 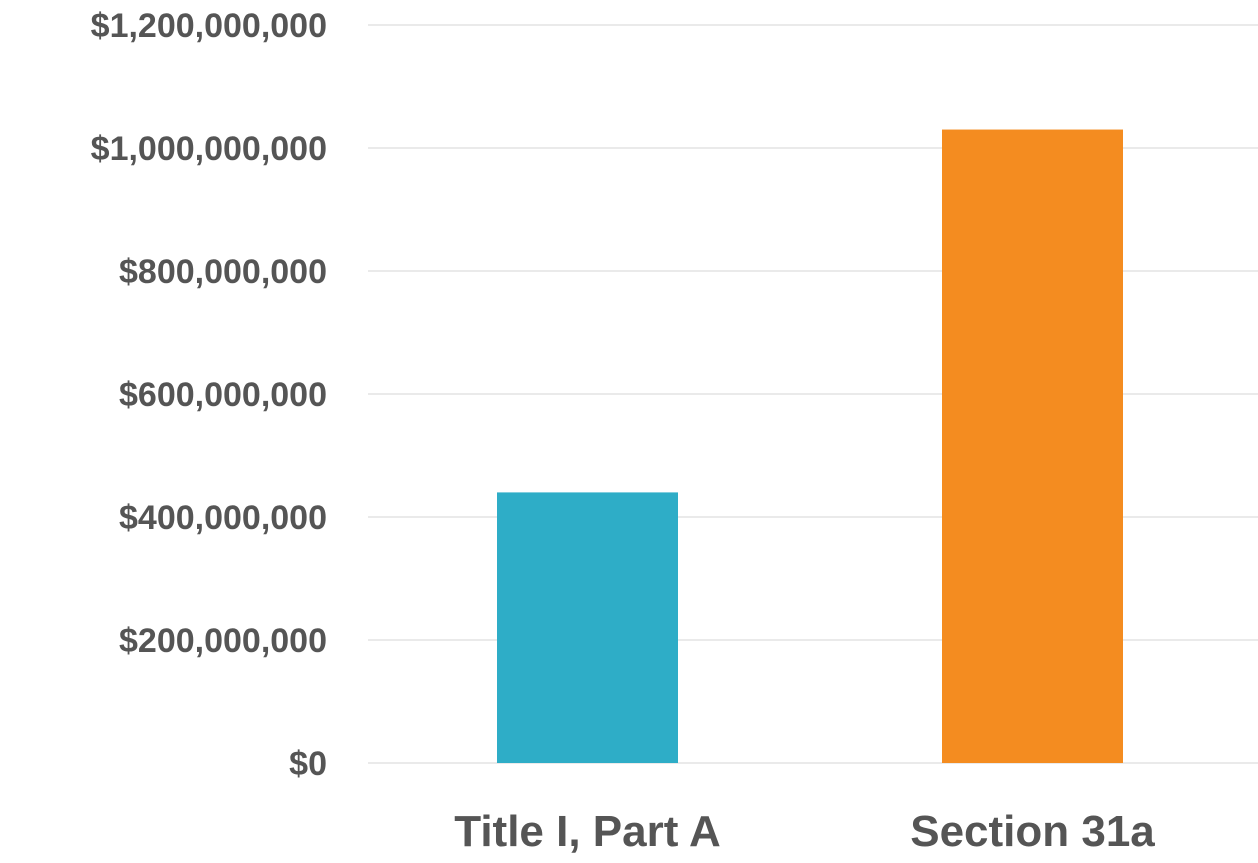 What do you see at coordinates (223, 395) in the screenshot?
I see `y-tick-label: $600,000,000` at bounding box center [223, 395].